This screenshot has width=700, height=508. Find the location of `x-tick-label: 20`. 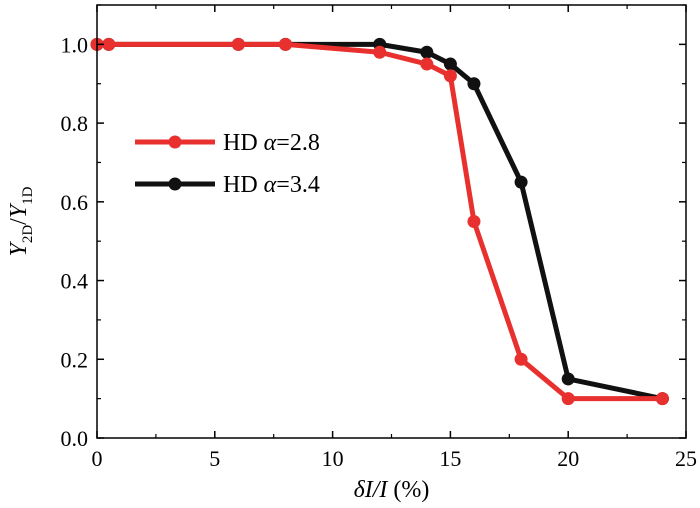

x-tick-label: 20 is located at coordinates (568, 458).